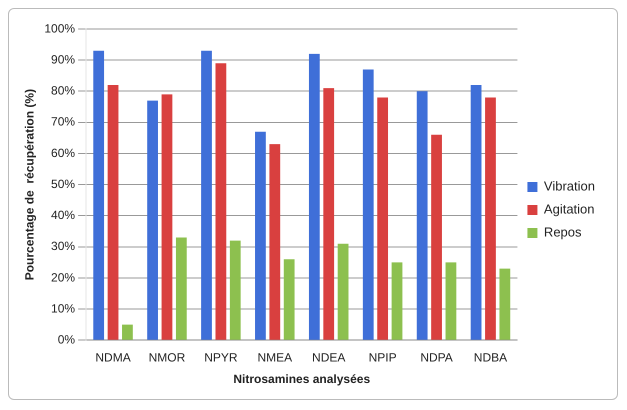 The width and height of the screenshot is (627, 410). Describe the element at coordinates (113, 357) in the screenshot. I see `x-tick-label: NDMA` at that location.